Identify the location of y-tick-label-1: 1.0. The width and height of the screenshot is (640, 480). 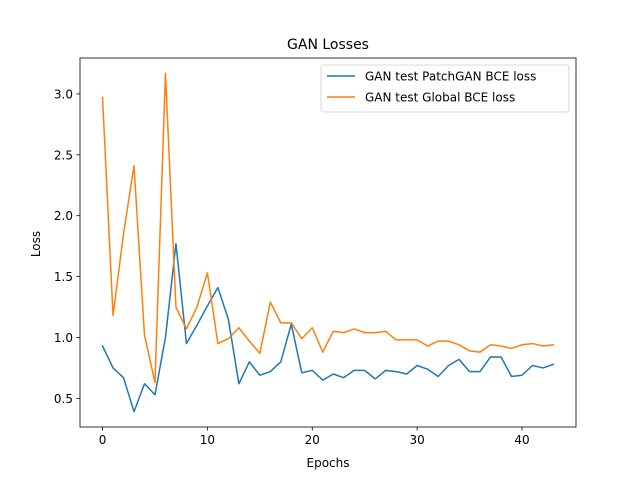
(63, 338).